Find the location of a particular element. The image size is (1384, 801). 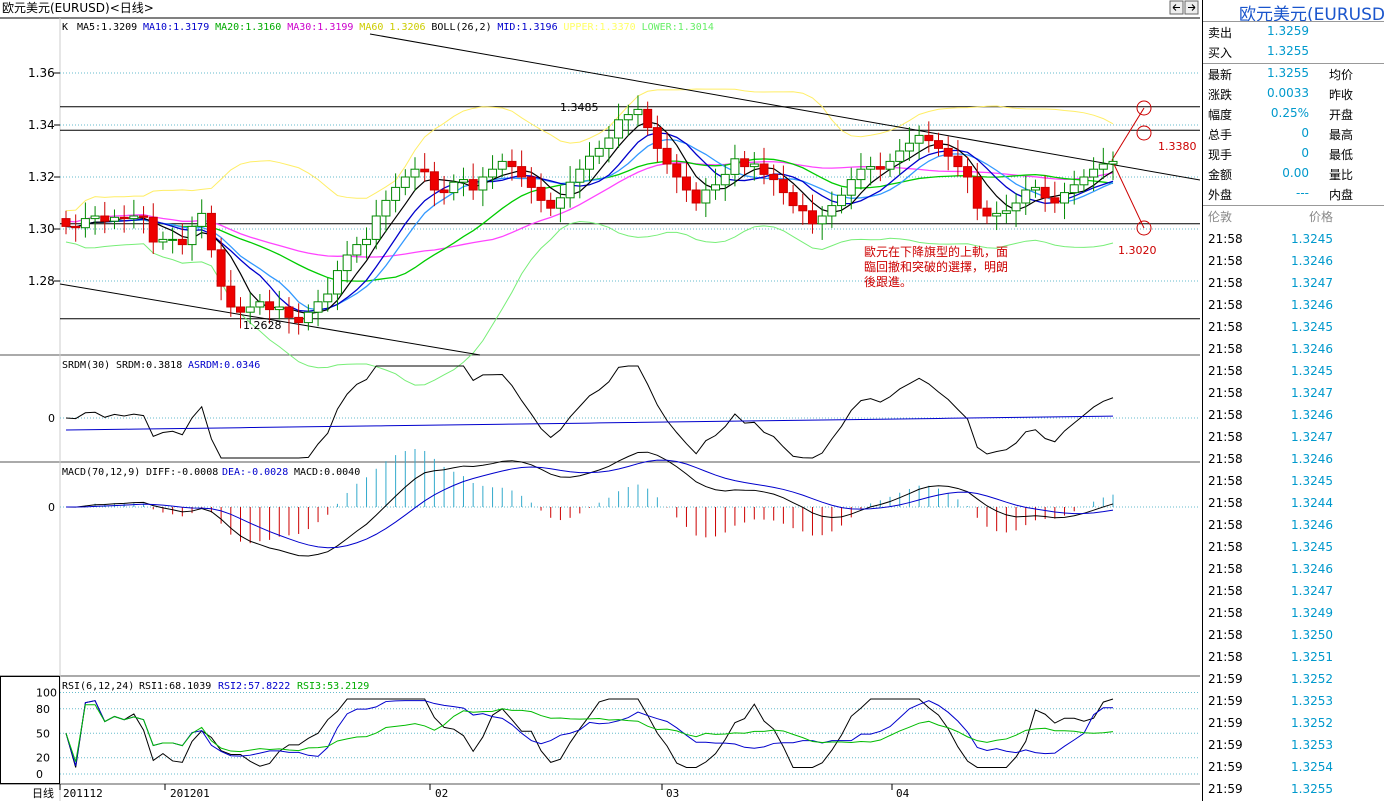

tick-row: 21:59 1.3255 is located at coordinates (1270, 789).